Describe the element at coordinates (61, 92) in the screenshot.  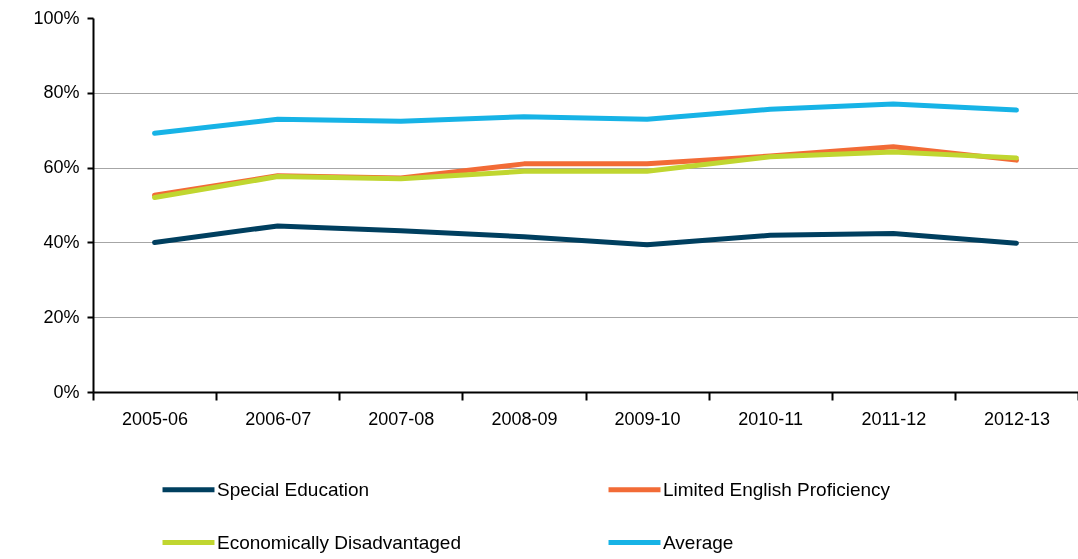
I see `y-tick-label: 80%` at that location.